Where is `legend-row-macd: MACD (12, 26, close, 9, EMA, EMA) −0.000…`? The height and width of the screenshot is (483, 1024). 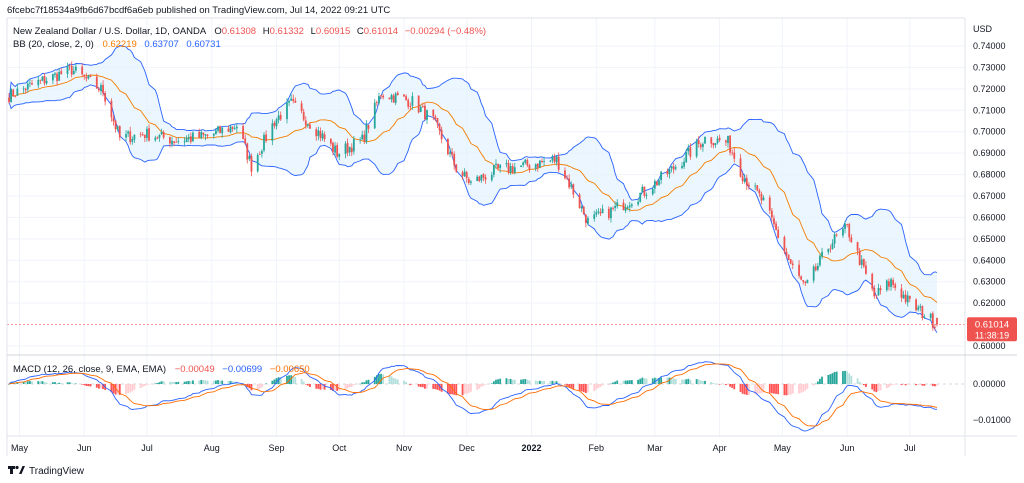
legend-row-macd: MACD (12, 26, close, 9, EMA, EMA) −0.000… is located at coordinates (161, 369).